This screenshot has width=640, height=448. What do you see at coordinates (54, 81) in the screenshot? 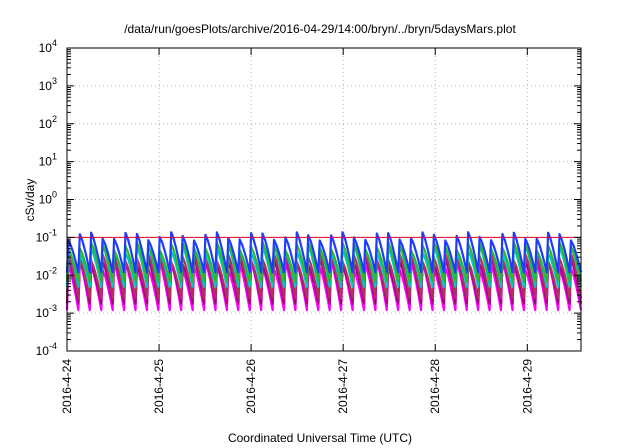
I see `y-tick-exponent: 3` at bounding box center [54, 81].